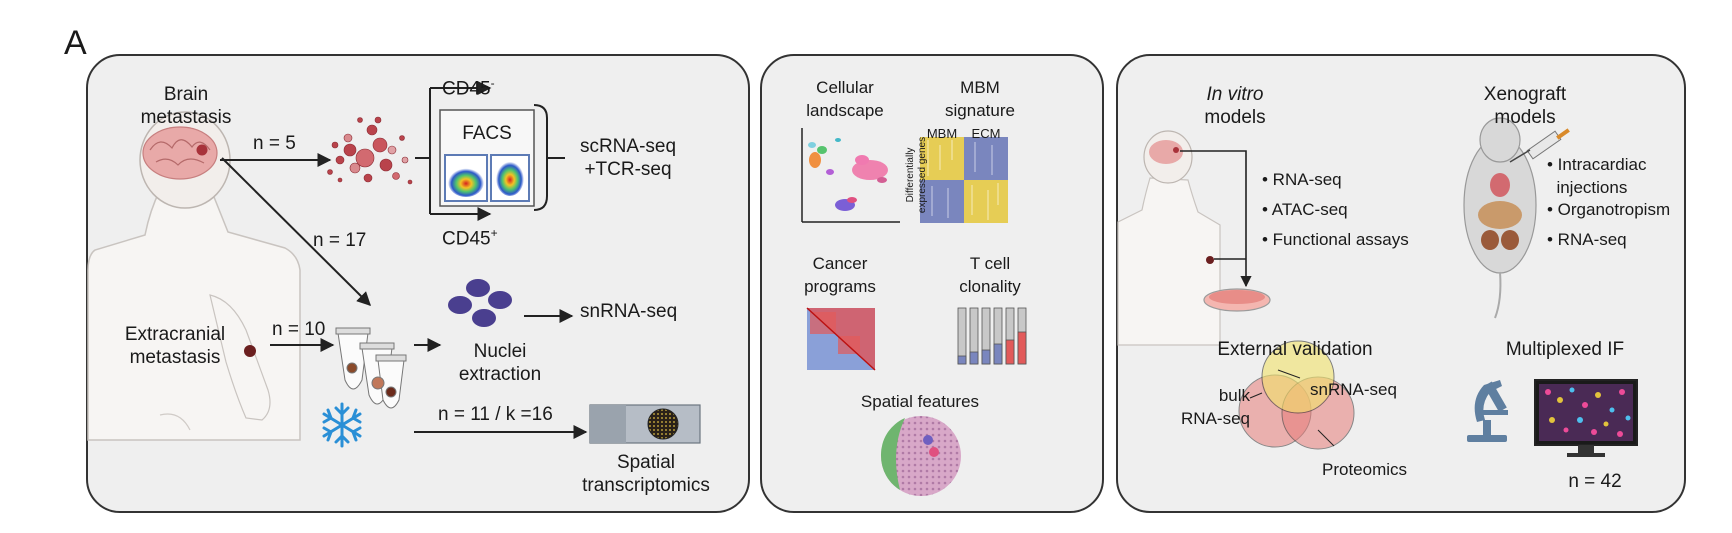  What do you see at coordinates (186, 106) in the screenshot?
I see `brain-metastasis-label: Brain metastasis` at bounding box center [186, 106].